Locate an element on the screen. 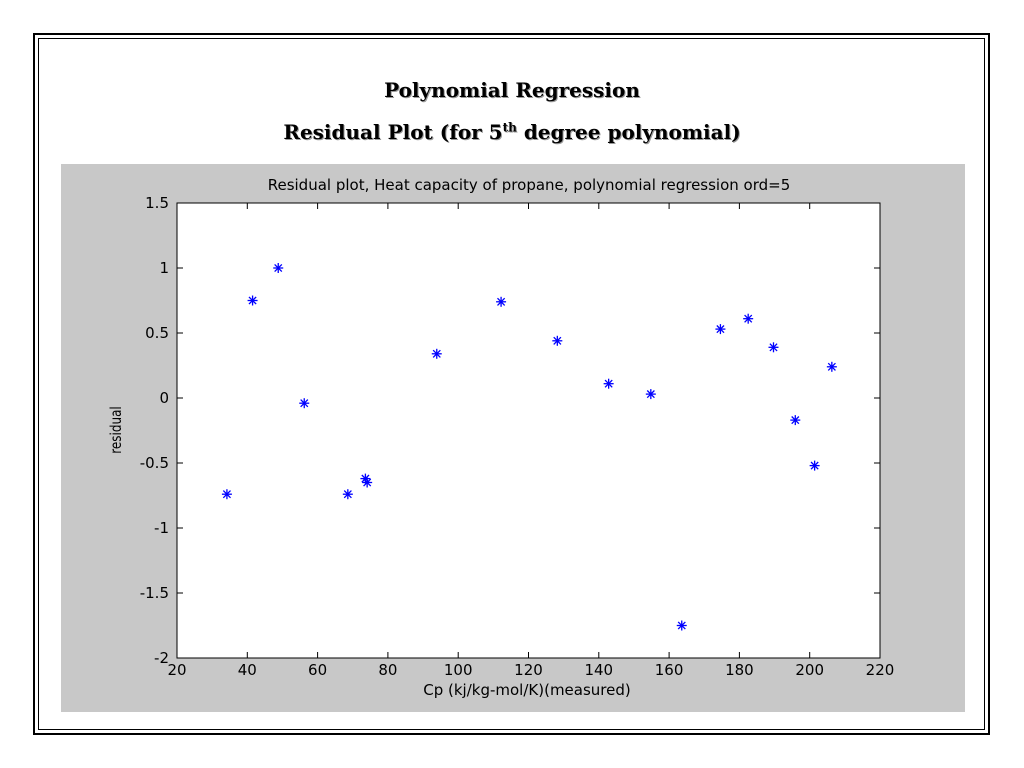  y-tick-label: 1 is located at coordinates (164, 268).